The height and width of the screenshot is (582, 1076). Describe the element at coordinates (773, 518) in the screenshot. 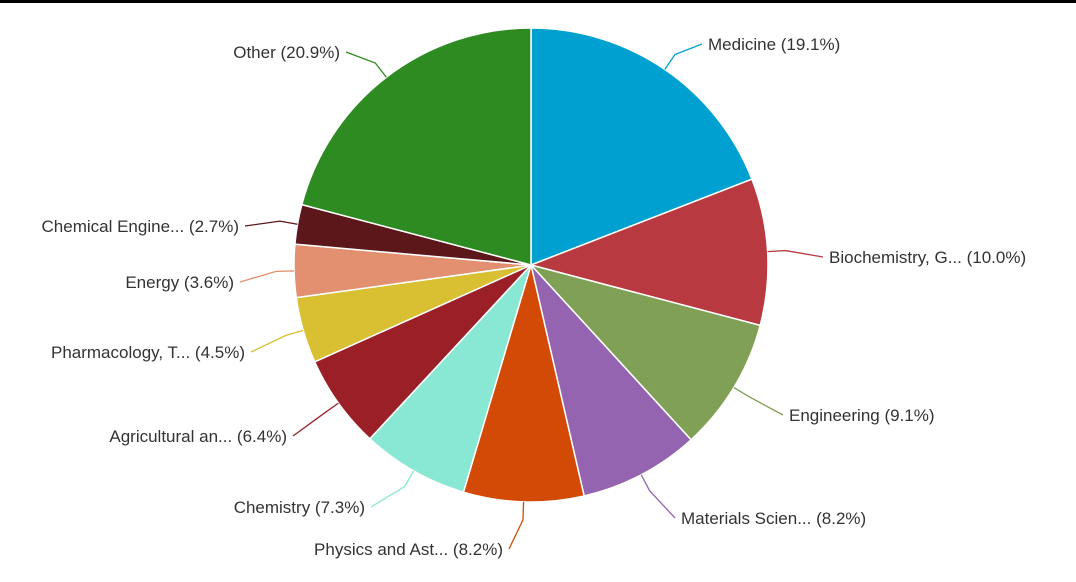

I see `slice-label: Materials Scien... (8.2%)` at that location.